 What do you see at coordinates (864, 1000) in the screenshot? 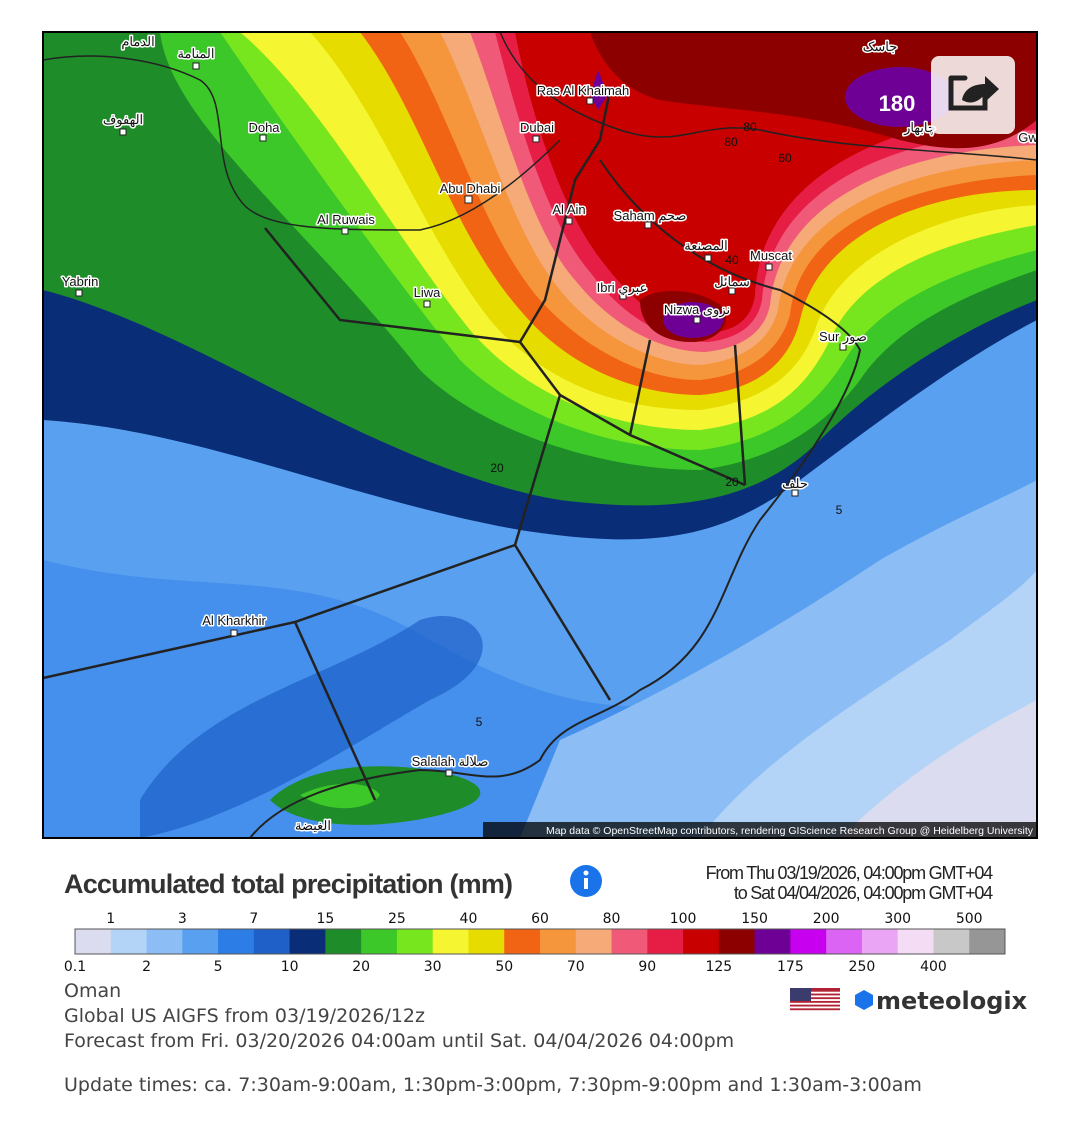
I see `brand-logo` at bounding box center [864, 1000].